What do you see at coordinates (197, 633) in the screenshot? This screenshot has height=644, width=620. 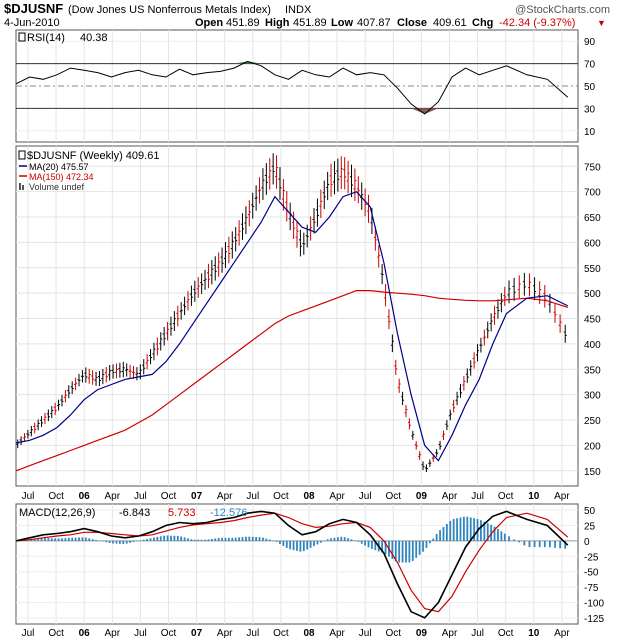 I see `x-tick-label: 07` at bounding box center [197, 633].